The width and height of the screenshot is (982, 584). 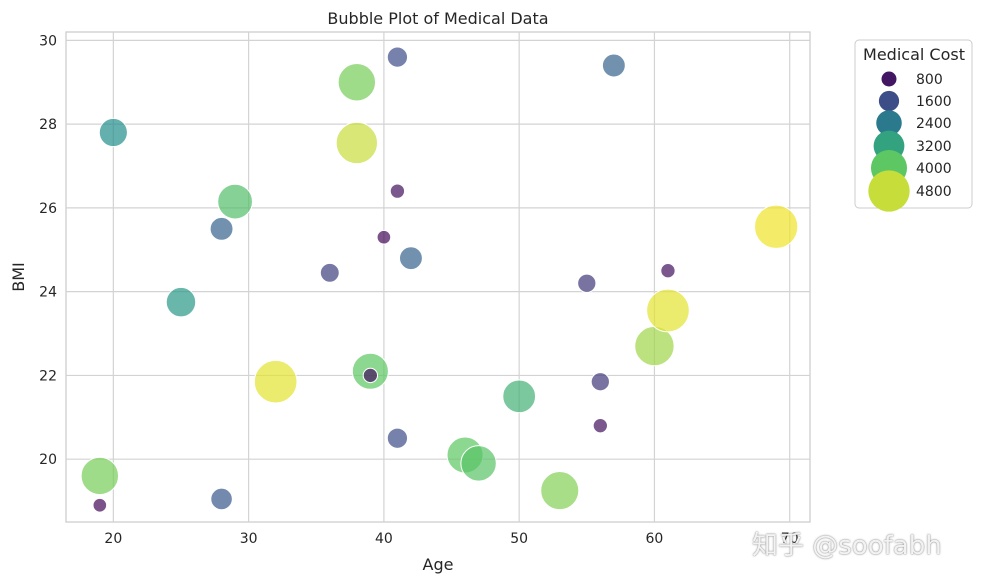 What do you see at coordinates (48, 460) in the screenshot?
I see `y-tick-label: 20` at bounding box center [48, 460].